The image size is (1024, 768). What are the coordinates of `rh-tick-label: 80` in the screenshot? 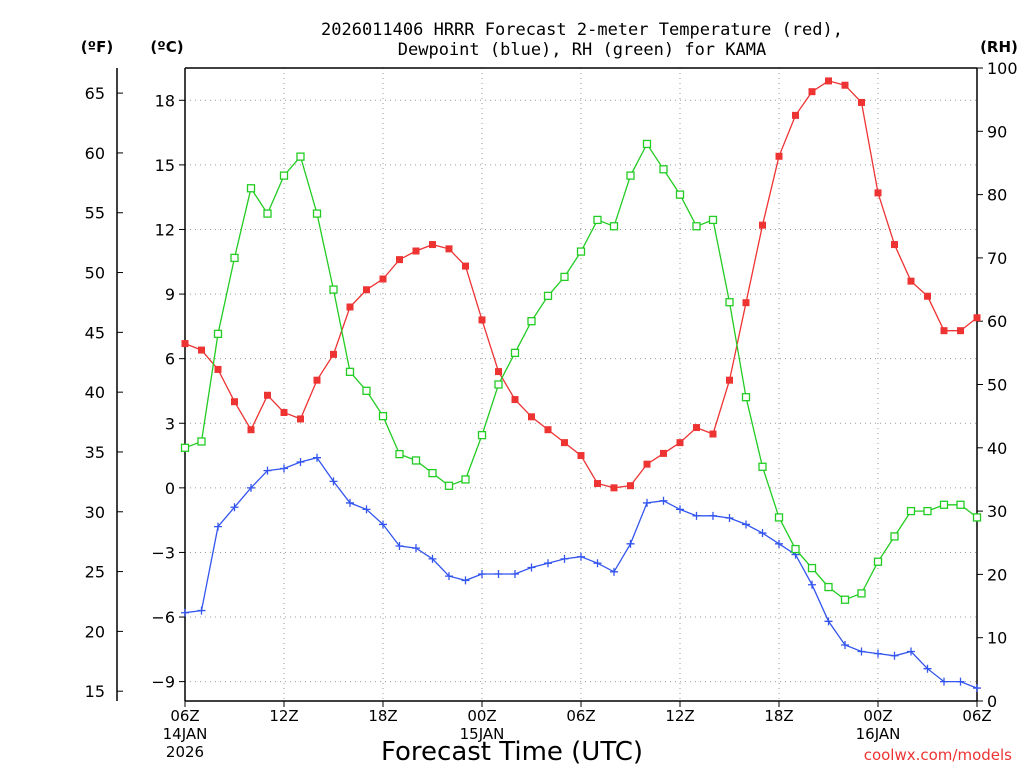 It's located at (997, 195).